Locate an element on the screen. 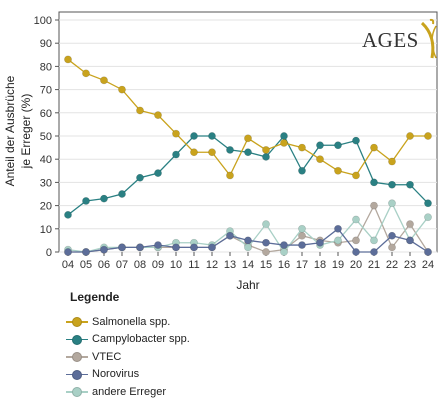  y-axis-title-line-1: Anteil der Ausbrüche is located at coordinates (10, 130).